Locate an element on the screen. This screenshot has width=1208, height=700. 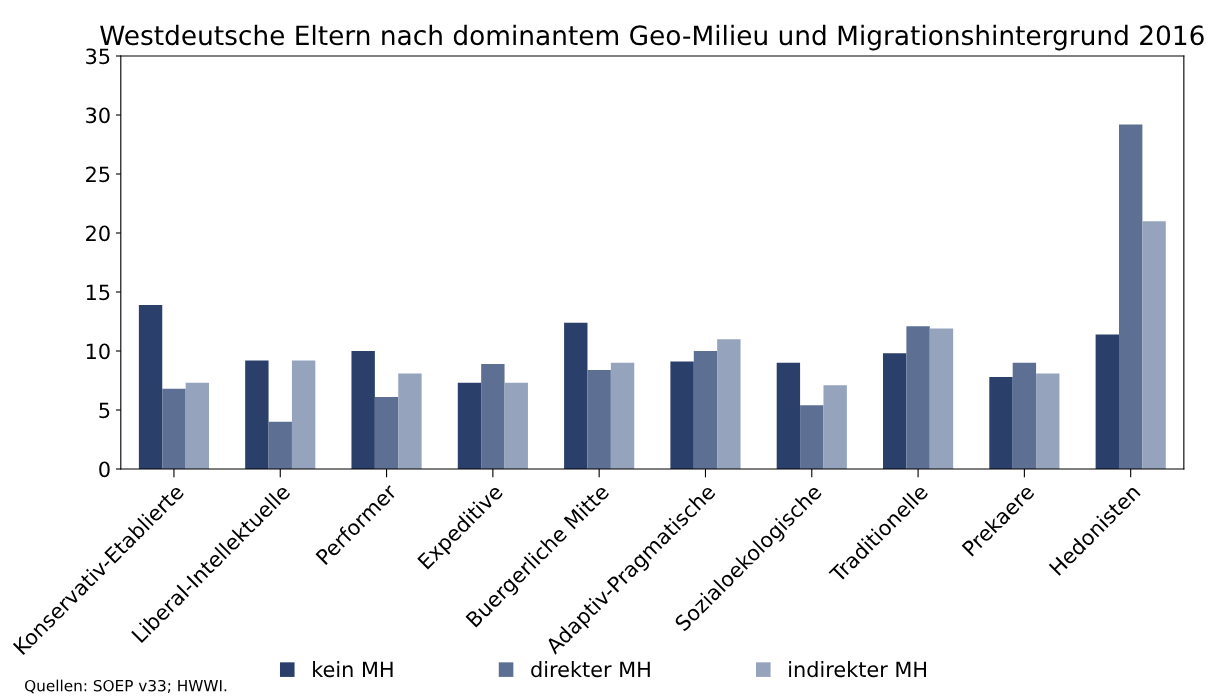
y-tick-label: 25 is located at coordinates (98, 174).